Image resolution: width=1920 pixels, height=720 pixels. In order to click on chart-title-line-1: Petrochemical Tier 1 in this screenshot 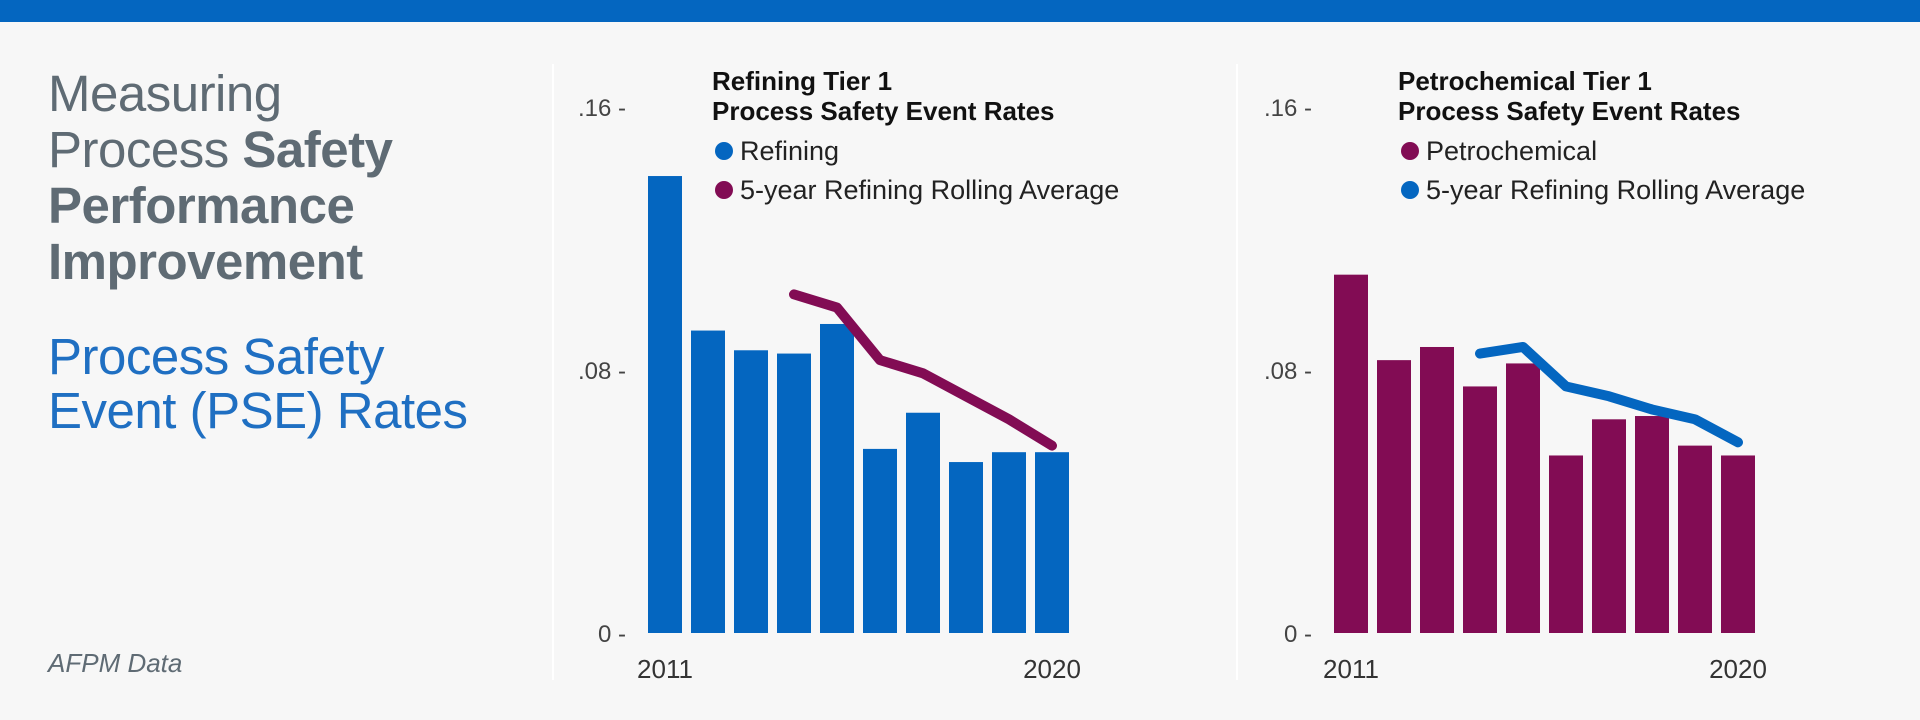, I will do `click(1525, 81)`.